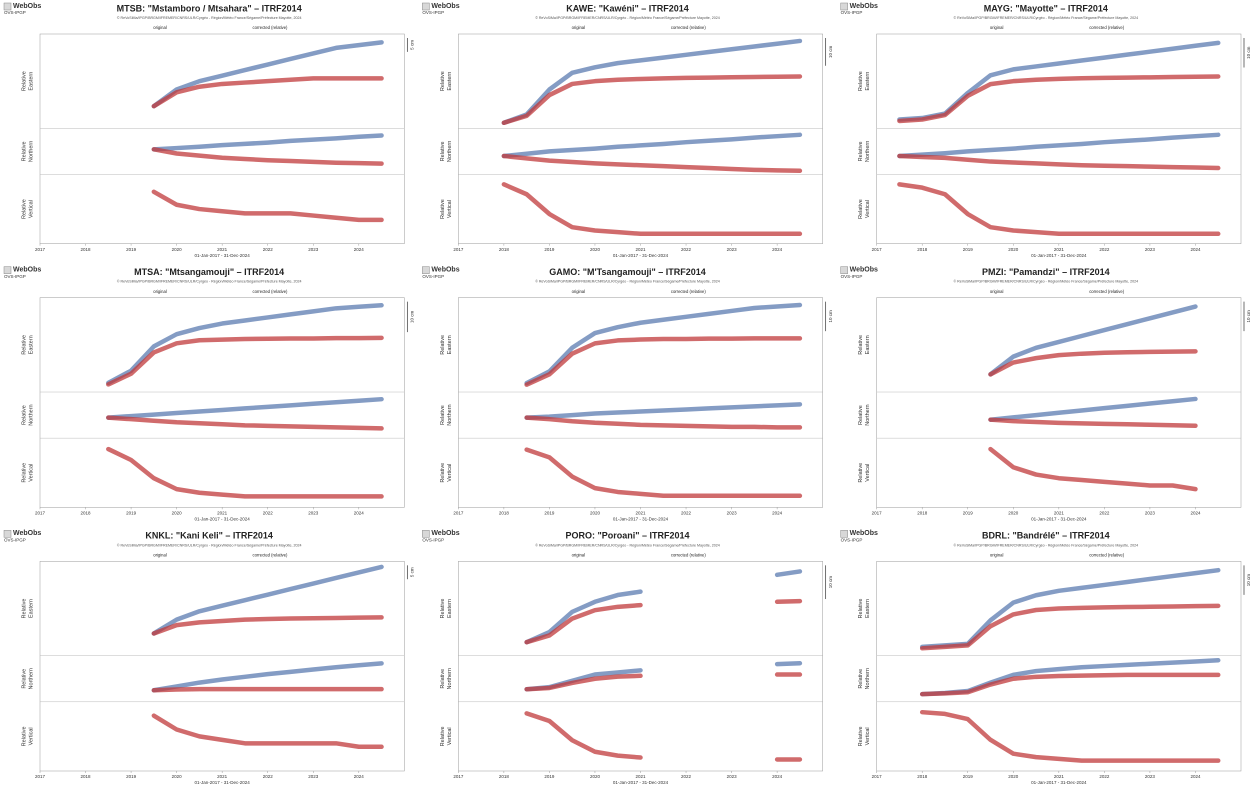 This screenshot has width=1255, height=791. Describe the element at coordinates (1046, 272) in the screenshot. I see `chart-title: PMZI: "Pamandzi" – ITRF2014` at that location.